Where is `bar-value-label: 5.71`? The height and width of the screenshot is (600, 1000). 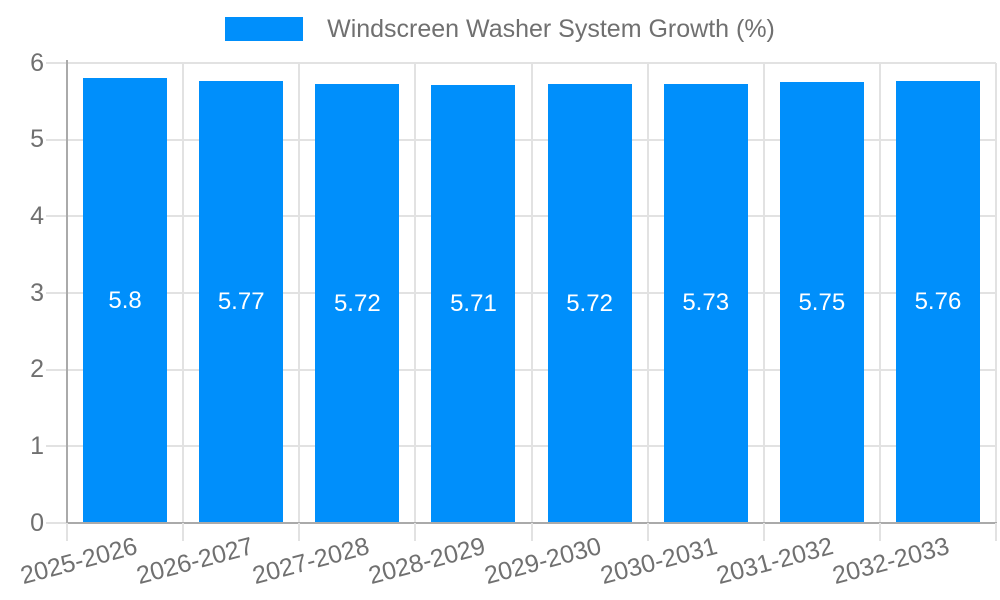
bar-value-label: 5.71 is located at coordinates (473, 304).